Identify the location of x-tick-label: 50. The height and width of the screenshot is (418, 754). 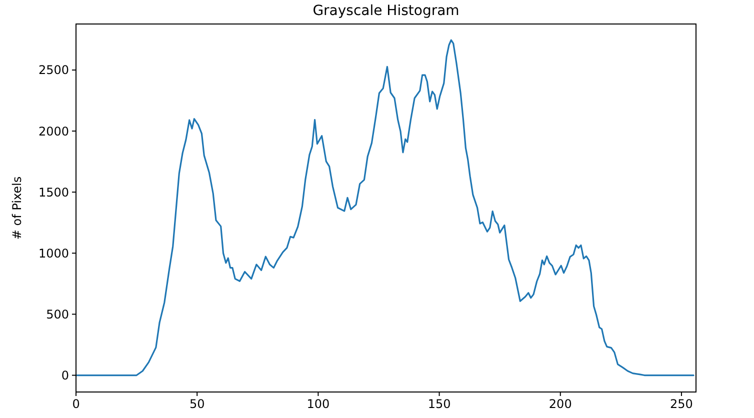
(197, 404).